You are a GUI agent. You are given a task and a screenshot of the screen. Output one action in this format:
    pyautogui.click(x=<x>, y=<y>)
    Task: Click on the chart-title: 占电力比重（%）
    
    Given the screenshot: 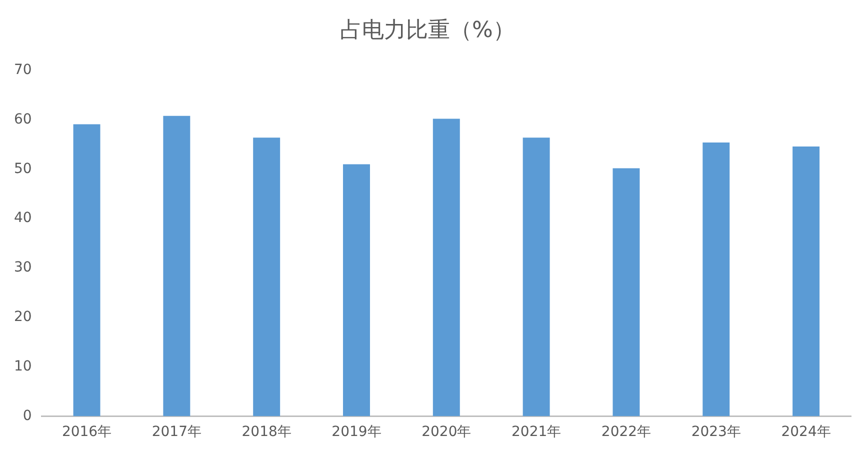 What is the action you would take?
    pyautogui.click(x=427, y=30)
    